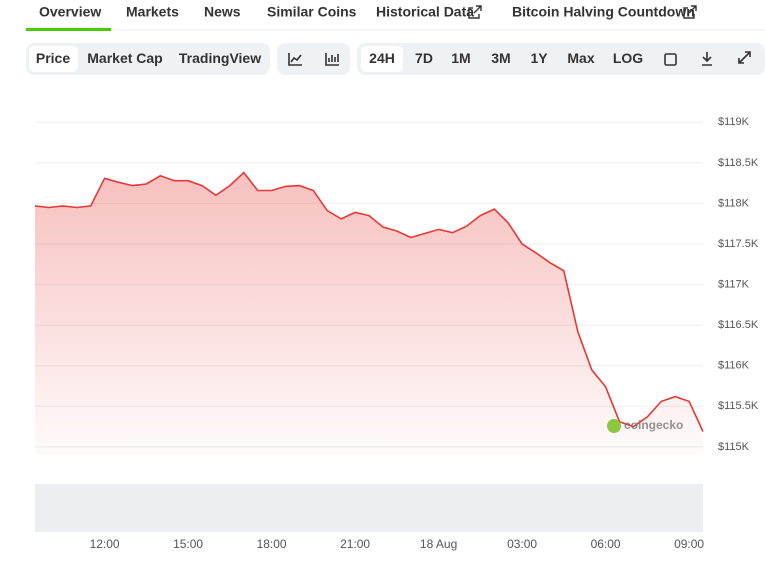  What do you see at coordinates (603, 12) in the screenshot?
I see `nav-tab: Bitcoin Halving Countdown` at bounding box center [603, 12].